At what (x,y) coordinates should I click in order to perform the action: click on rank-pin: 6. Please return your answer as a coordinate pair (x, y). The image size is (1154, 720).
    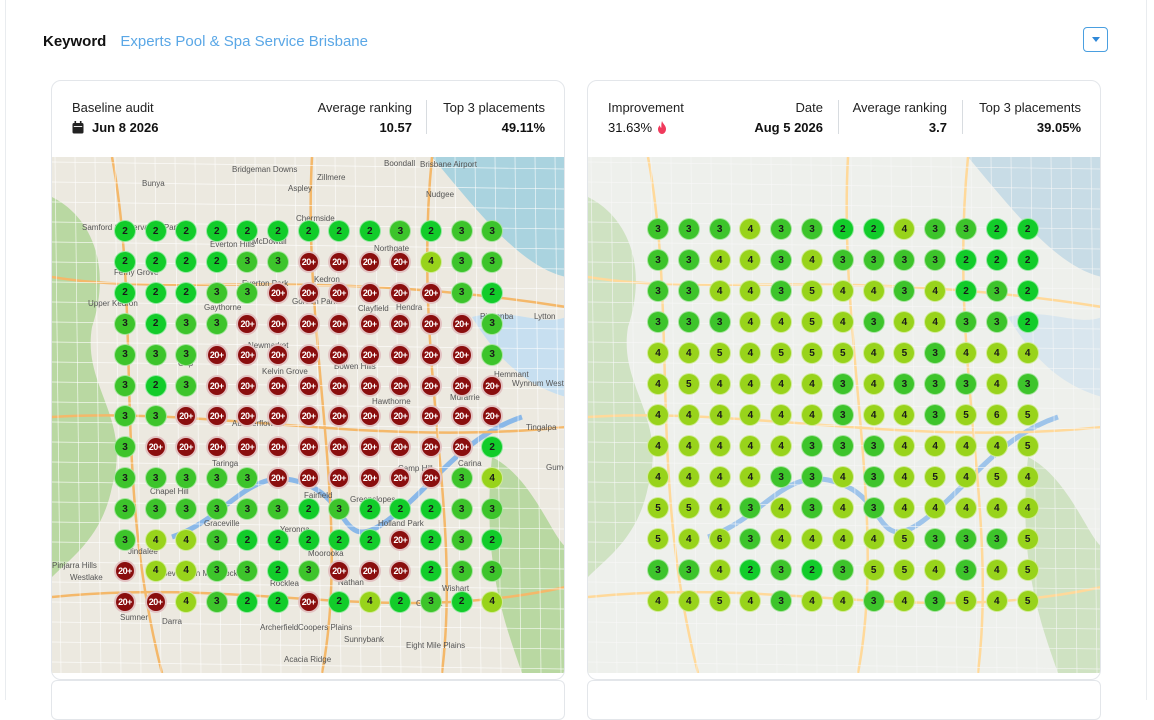
    Looking at the image, I should click on (719, 539).